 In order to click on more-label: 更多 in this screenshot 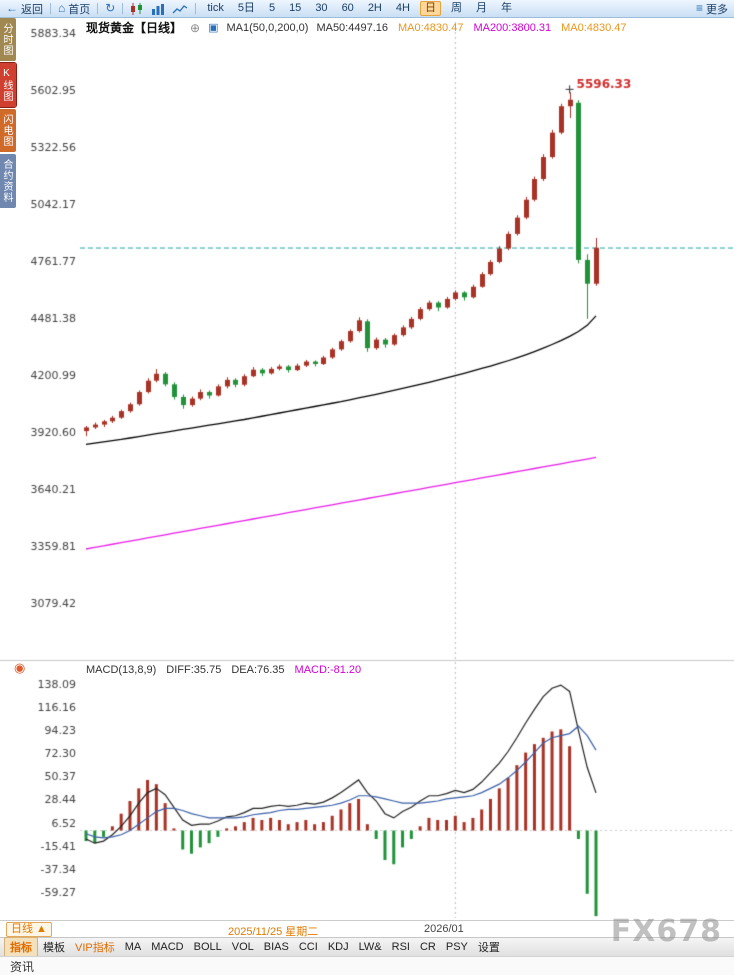, I will do `click(717, 9)`.